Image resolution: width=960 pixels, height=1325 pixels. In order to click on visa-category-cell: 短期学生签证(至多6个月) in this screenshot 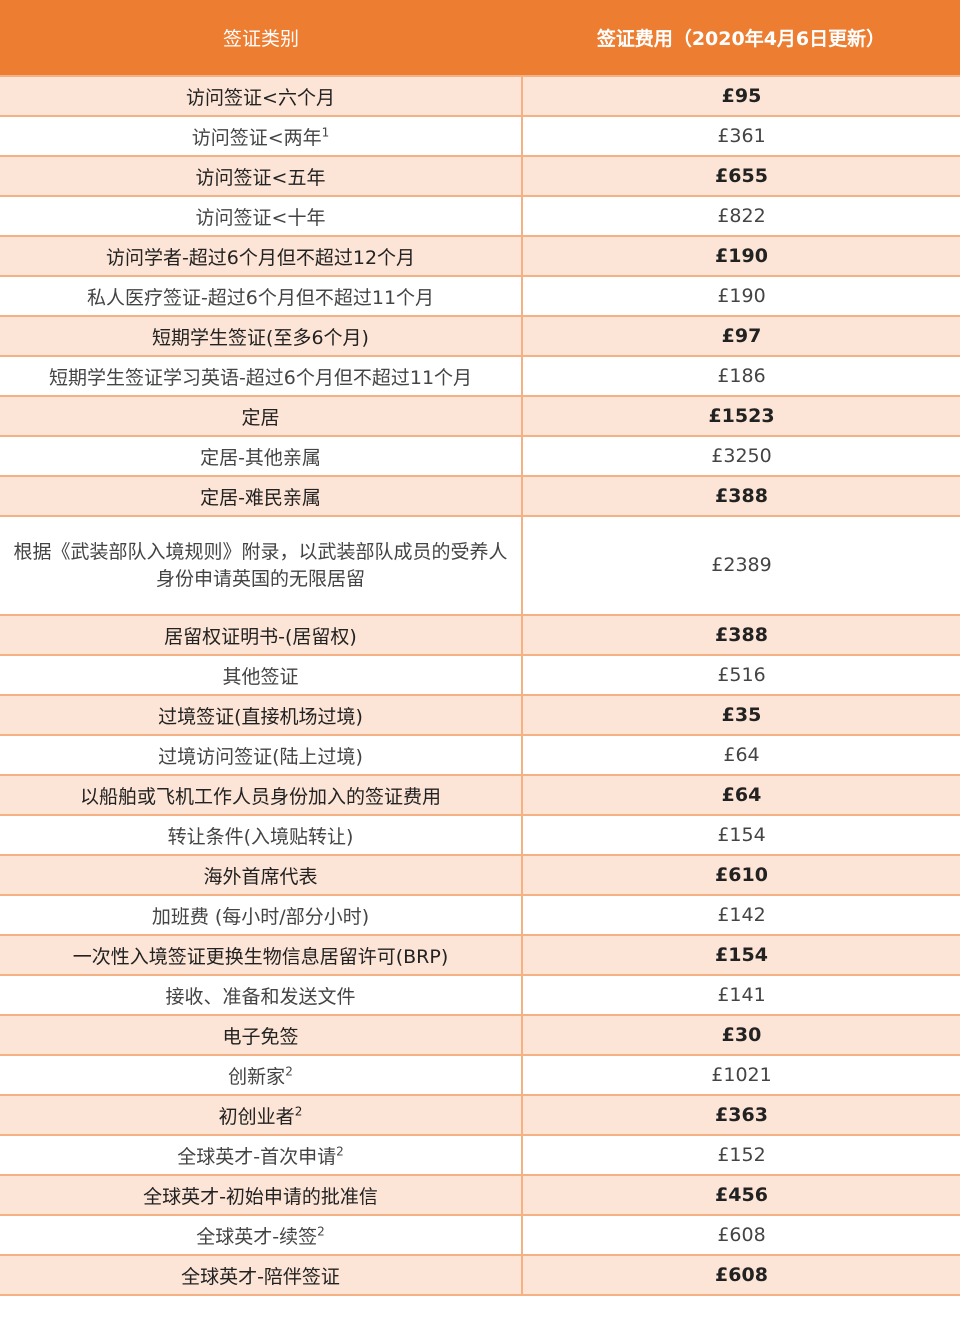, I will do `click(261, 336)`.